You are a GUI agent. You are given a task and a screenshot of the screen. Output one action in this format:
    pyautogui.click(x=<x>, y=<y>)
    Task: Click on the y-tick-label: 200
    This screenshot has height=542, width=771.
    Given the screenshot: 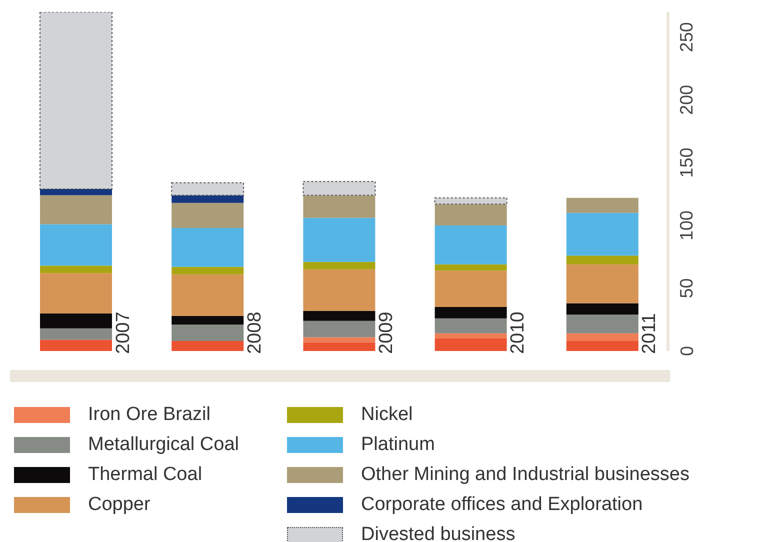 What is the action you would take?
    pyautogui.click(x=686, y=99)
    